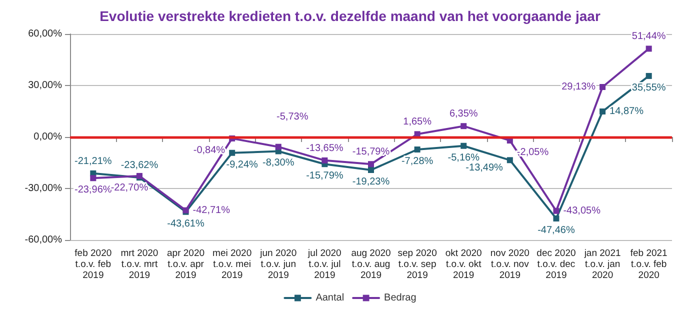 The image size is (700, 310). Describe the element at coordinates (278, 264) in the screenshot. I see `x-tick-label: jun 2020 t.o.v. jun 2019` at that location.